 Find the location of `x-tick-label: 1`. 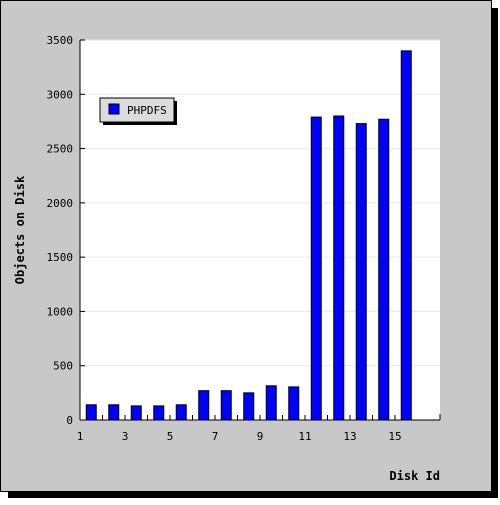

x-tick-label: 1 is located at coordinates (80, 436).